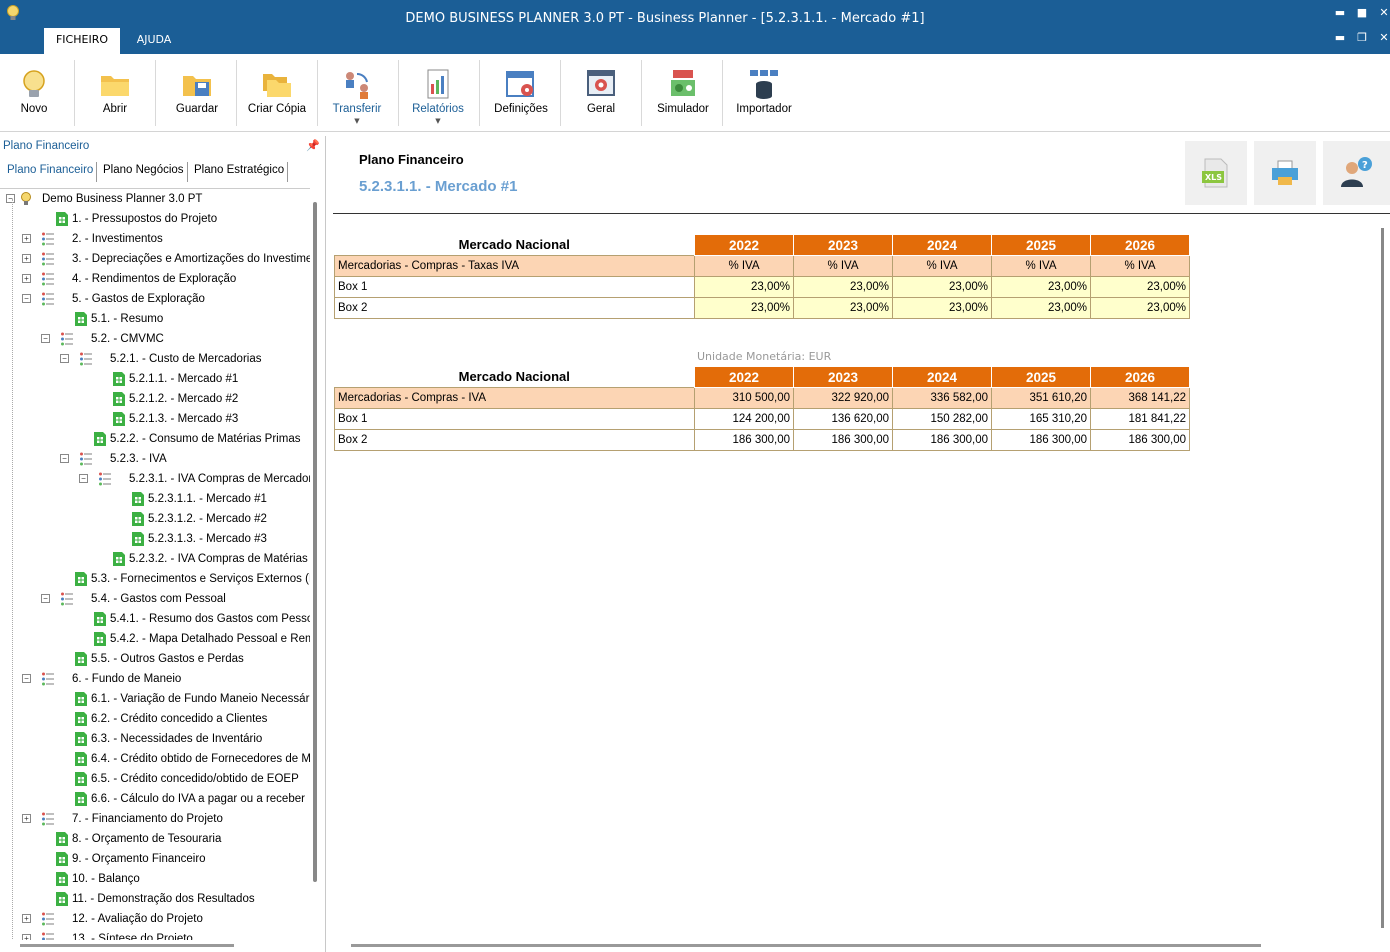 The height and width of the screenshot is (952, 1390). What do you see at coordinates (1384, 12) in the screenshot?
I see `close-icon: ✕` at bounding box center [1384, 12].